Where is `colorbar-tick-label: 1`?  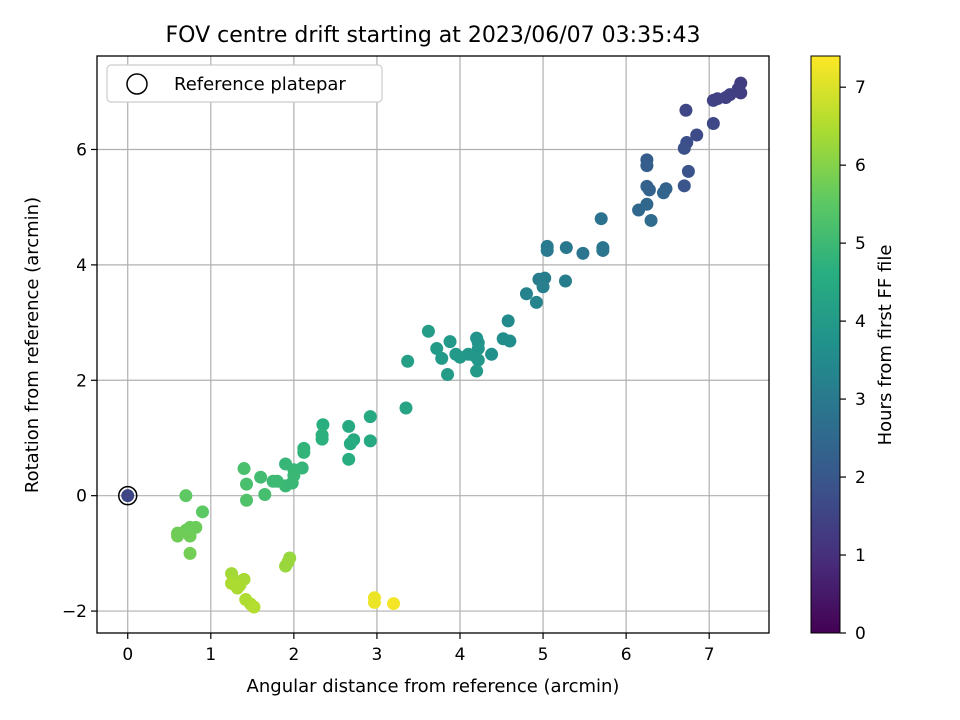 colorbar-tick-label: 1 is located at coordinates (860, 556).